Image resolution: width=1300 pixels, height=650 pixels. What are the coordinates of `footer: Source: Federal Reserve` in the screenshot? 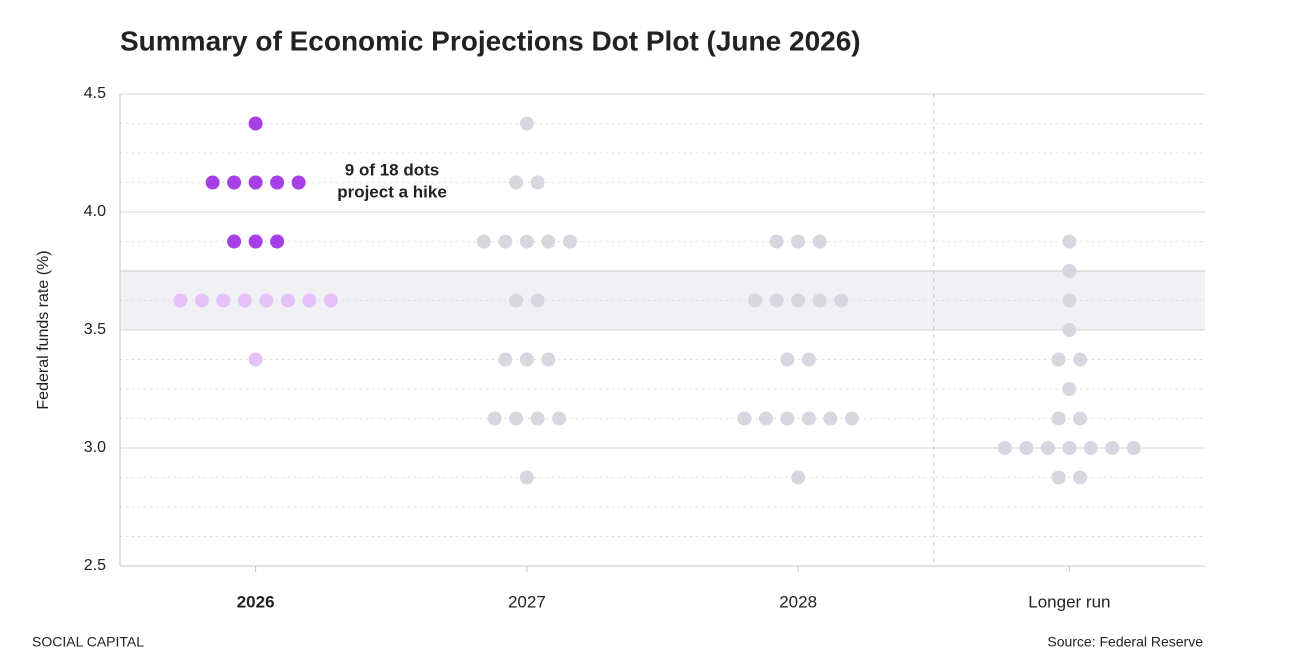 It's located at (1125, 642).